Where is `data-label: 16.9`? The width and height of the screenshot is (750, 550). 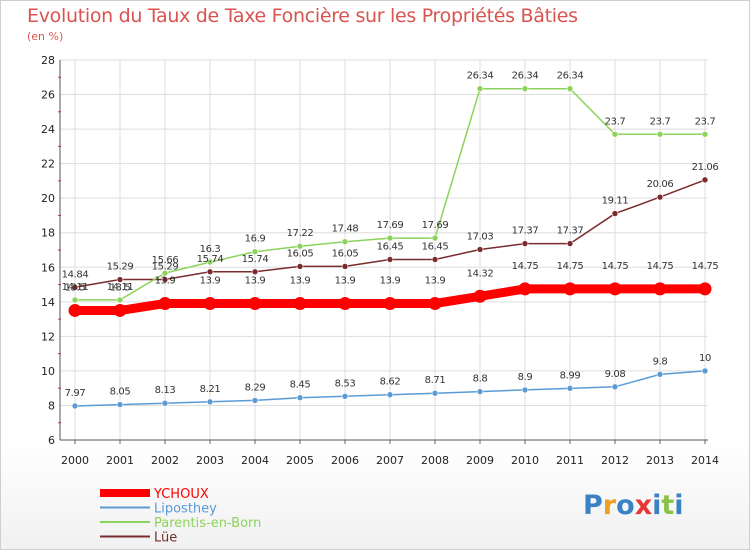 data-label: 16.9 is located at coordinates (255, 239).